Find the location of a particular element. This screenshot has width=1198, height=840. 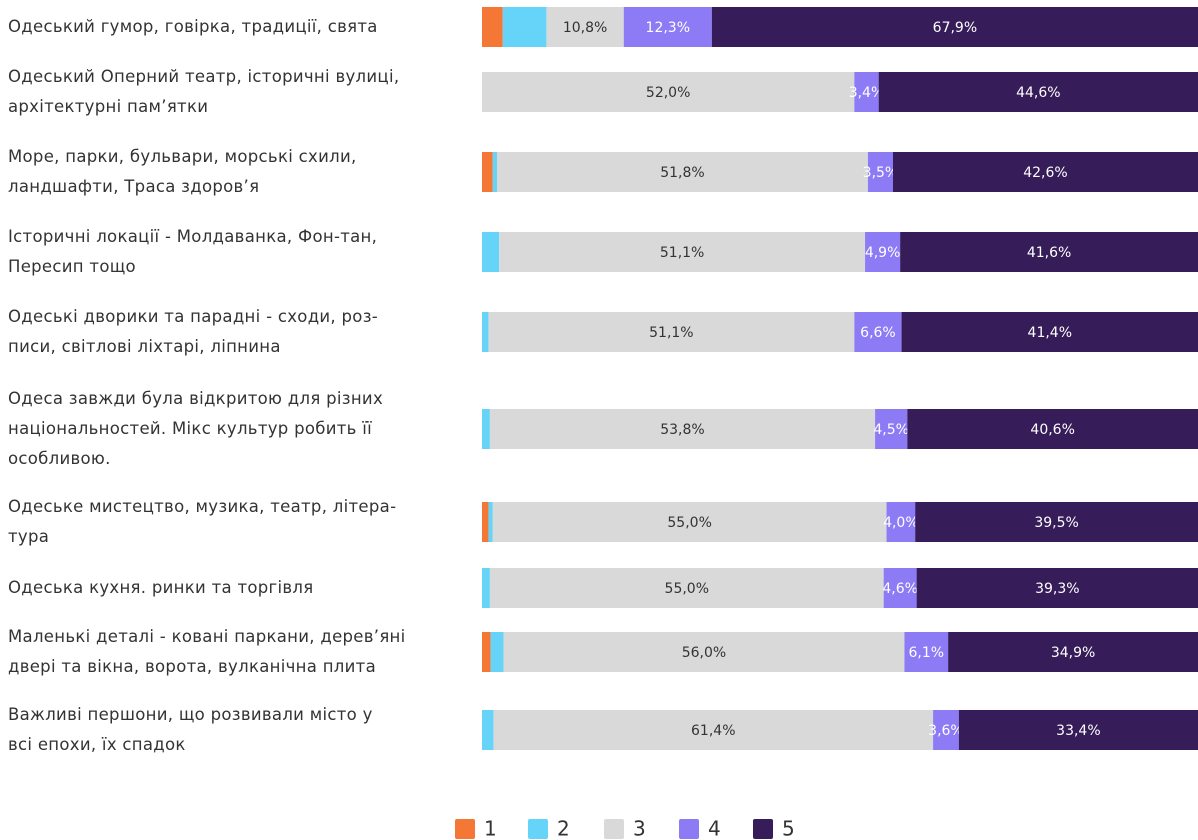

value-label: 4,6% is located at coordinates (900, 589).